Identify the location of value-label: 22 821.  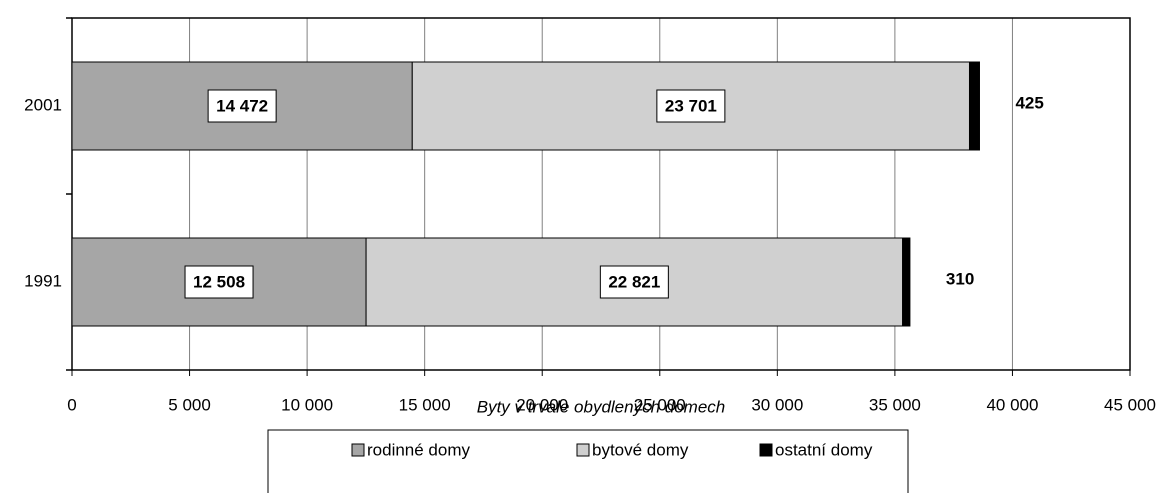
(634, 281).